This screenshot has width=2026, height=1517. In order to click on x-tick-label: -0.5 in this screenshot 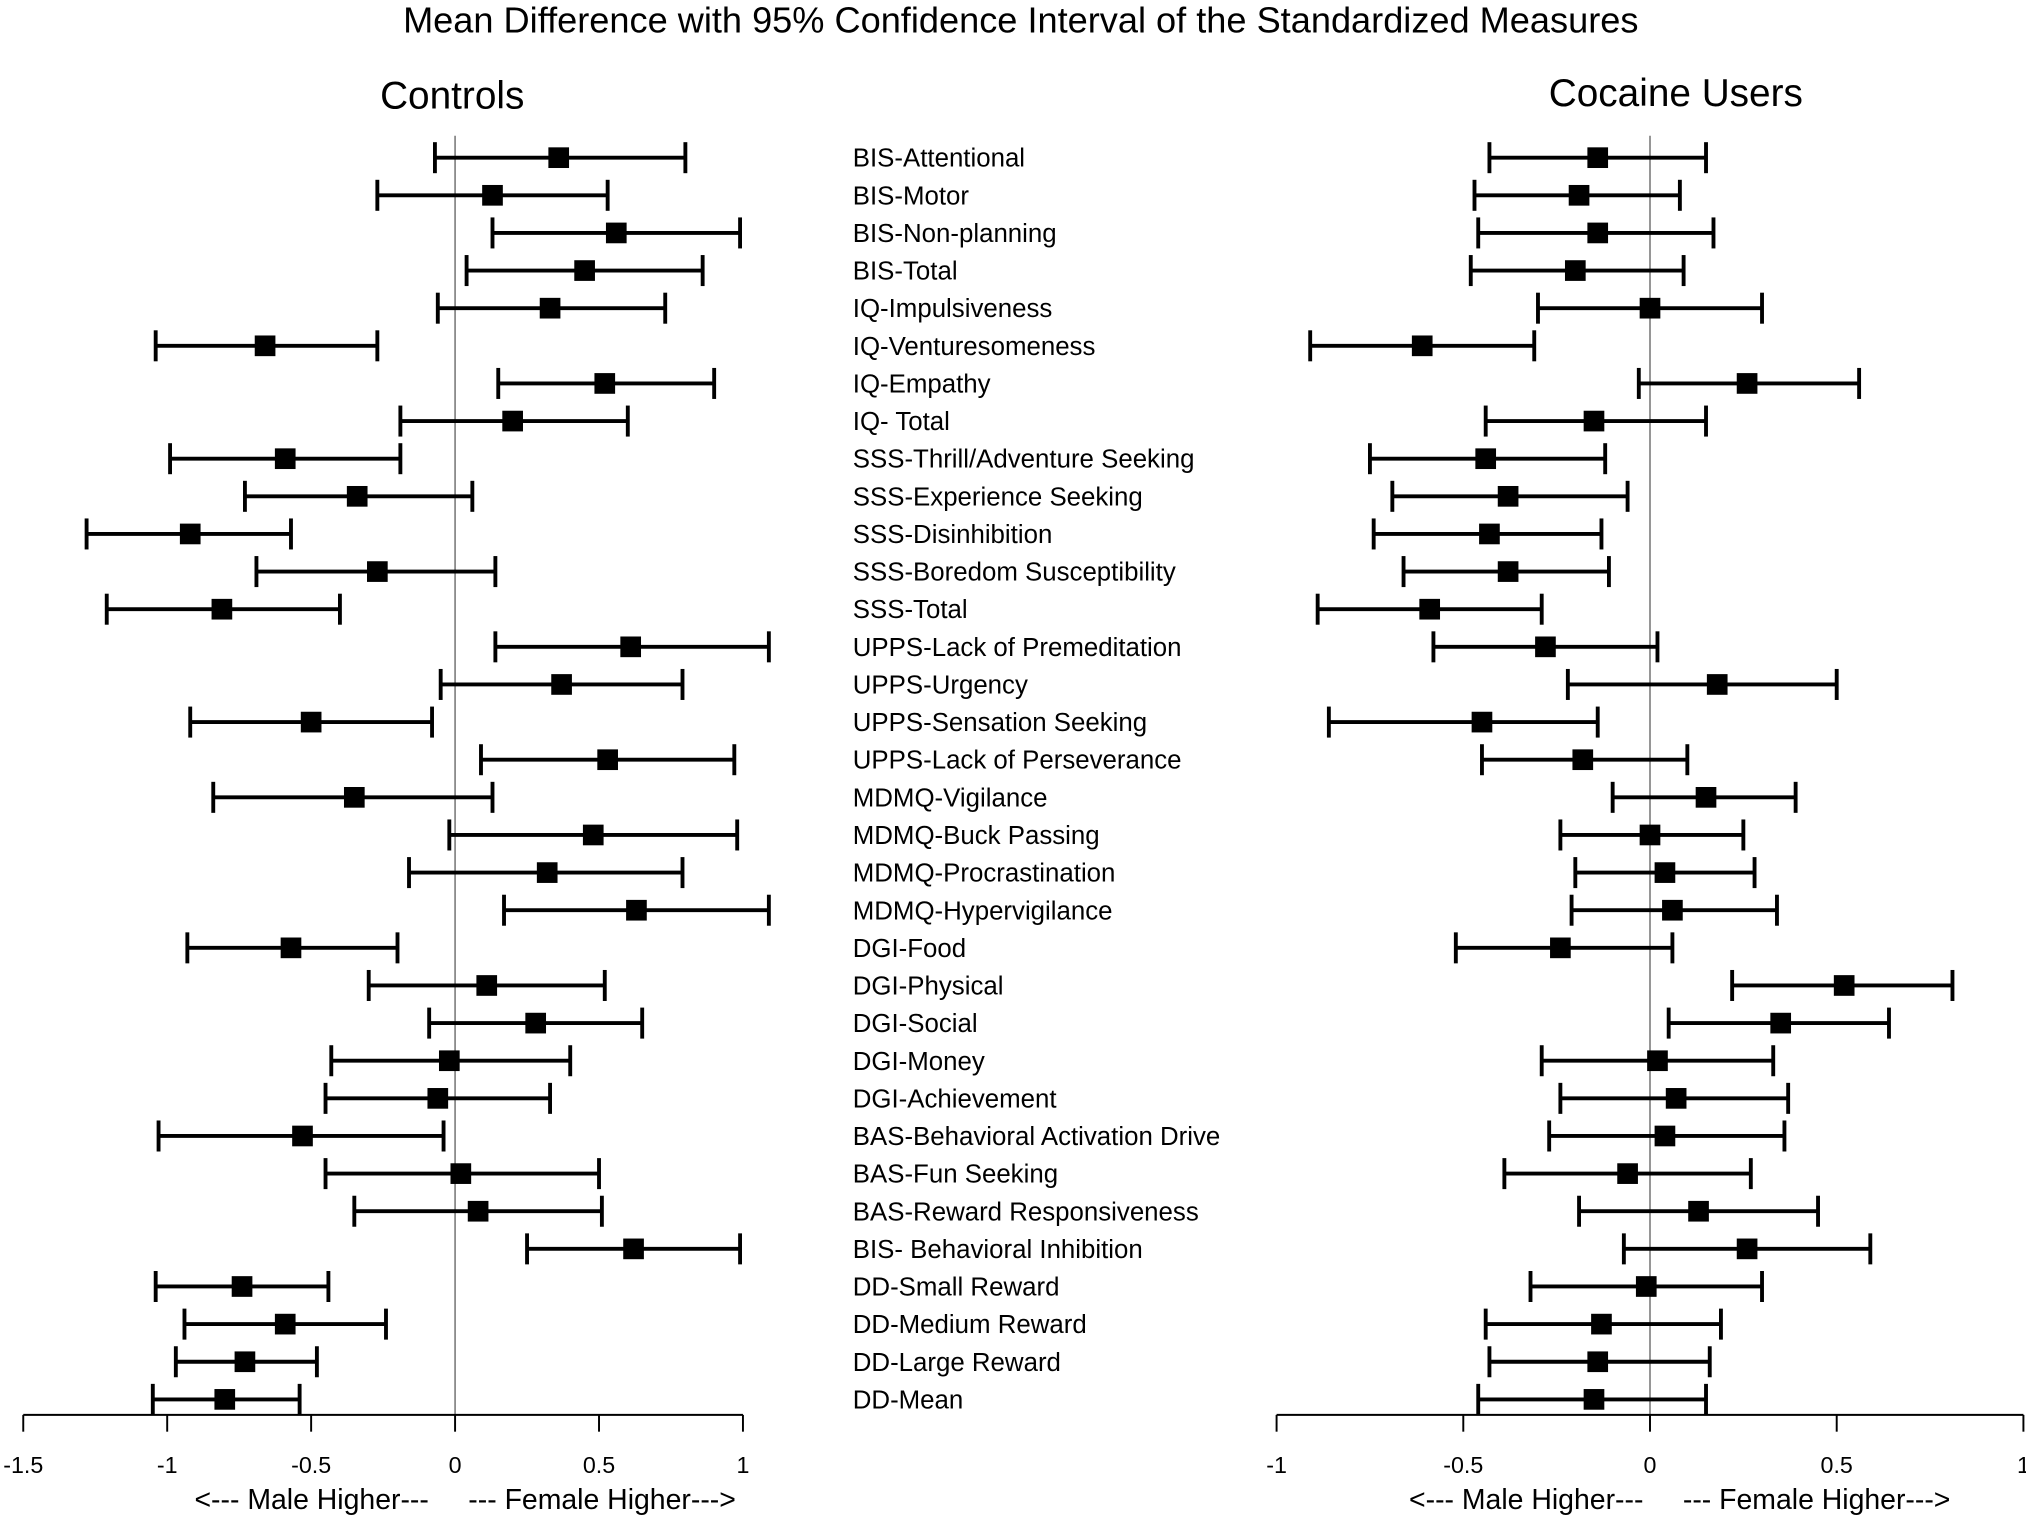, I will do `click(1463, 1465)`.